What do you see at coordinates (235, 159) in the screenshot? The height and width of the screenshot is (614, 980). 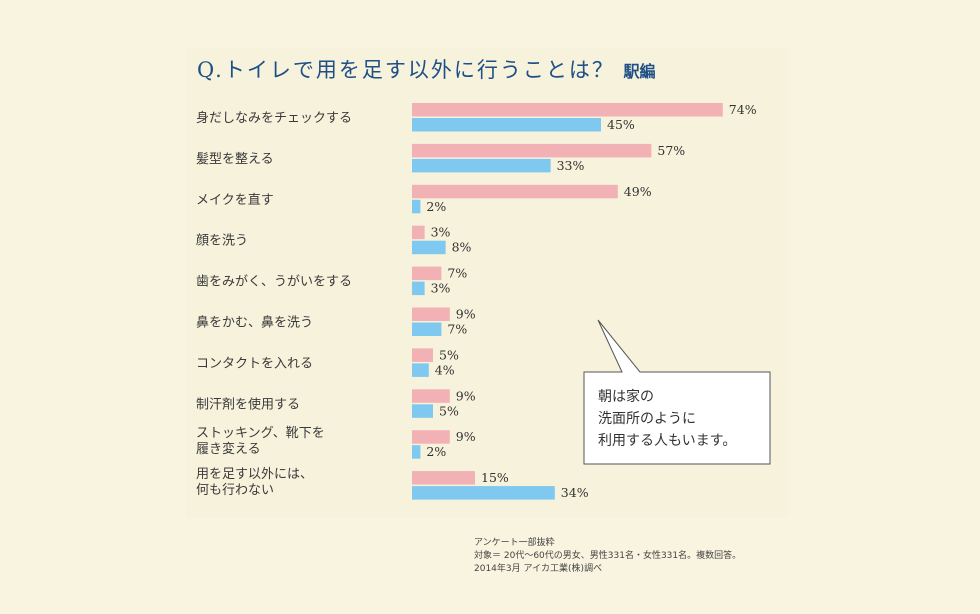 I see `category-label: 髪型を整える` at bounding box center [235, 159].